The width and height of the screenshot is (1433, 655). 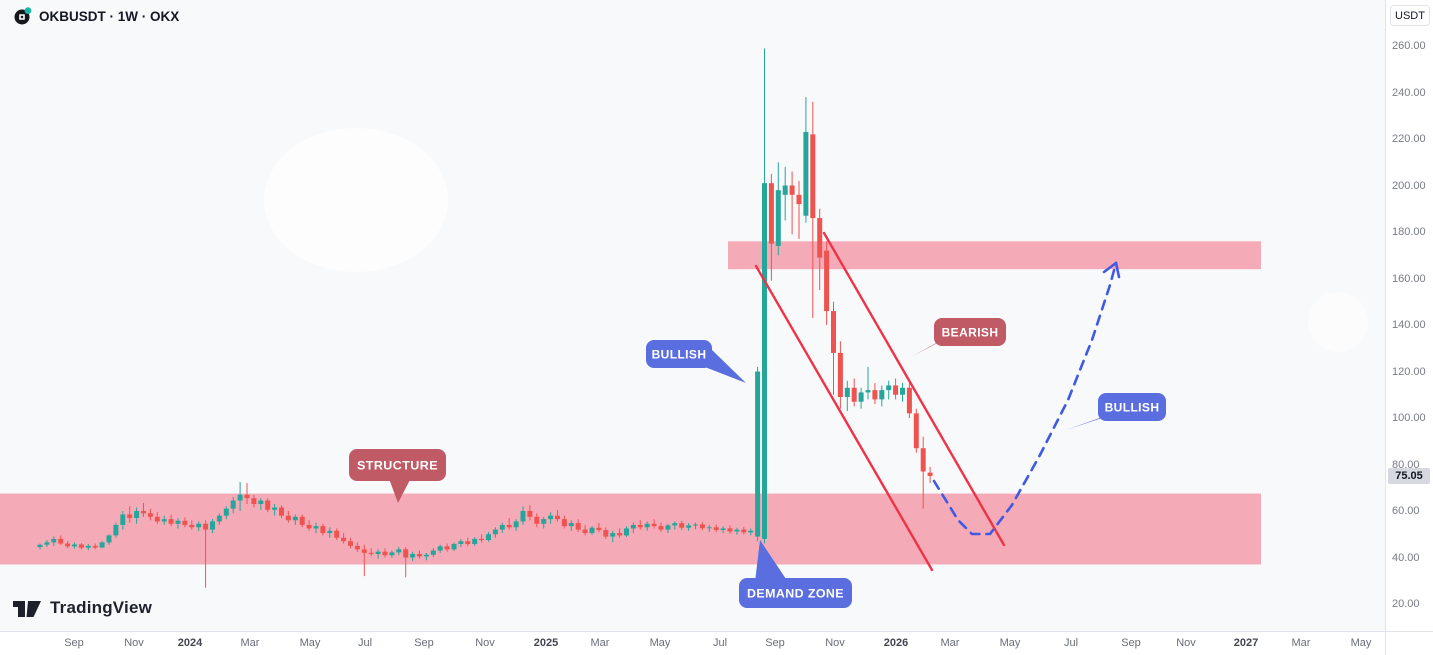 What do you see at coordinates (397, 465) in the screenshot?
I see `structure-bubble` at bounding box center [397, 465].